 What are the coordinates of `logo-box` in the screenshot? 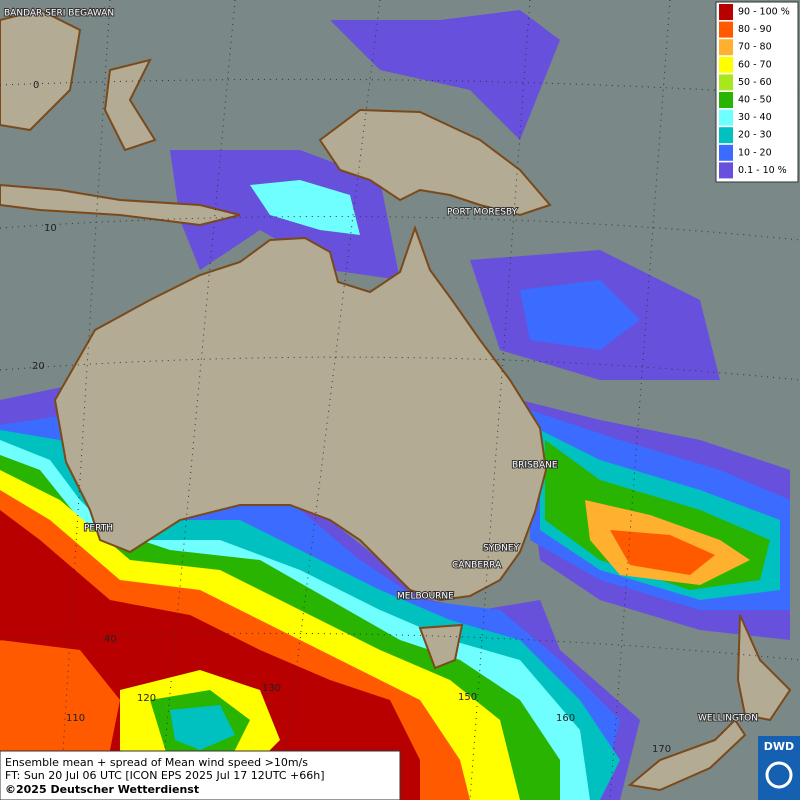 It's located at (779, 768).